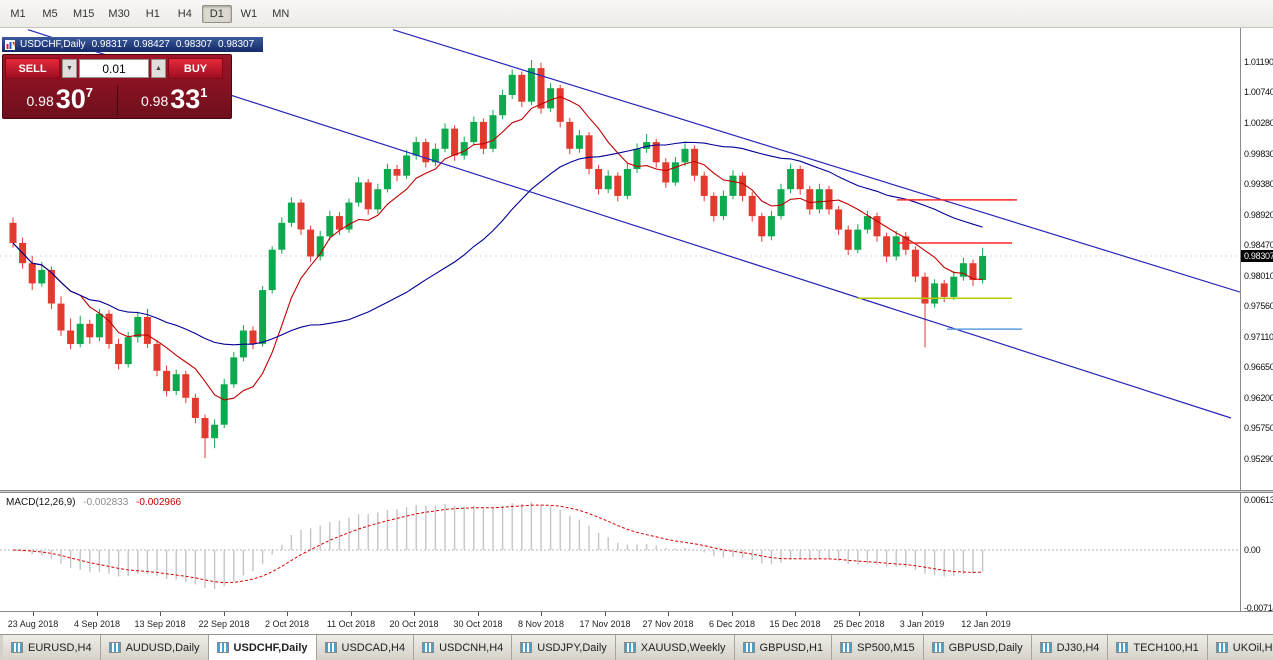  I want to click on chart-tab-gbpusd-h1: GBPUSD,H1, so click(783, 647).